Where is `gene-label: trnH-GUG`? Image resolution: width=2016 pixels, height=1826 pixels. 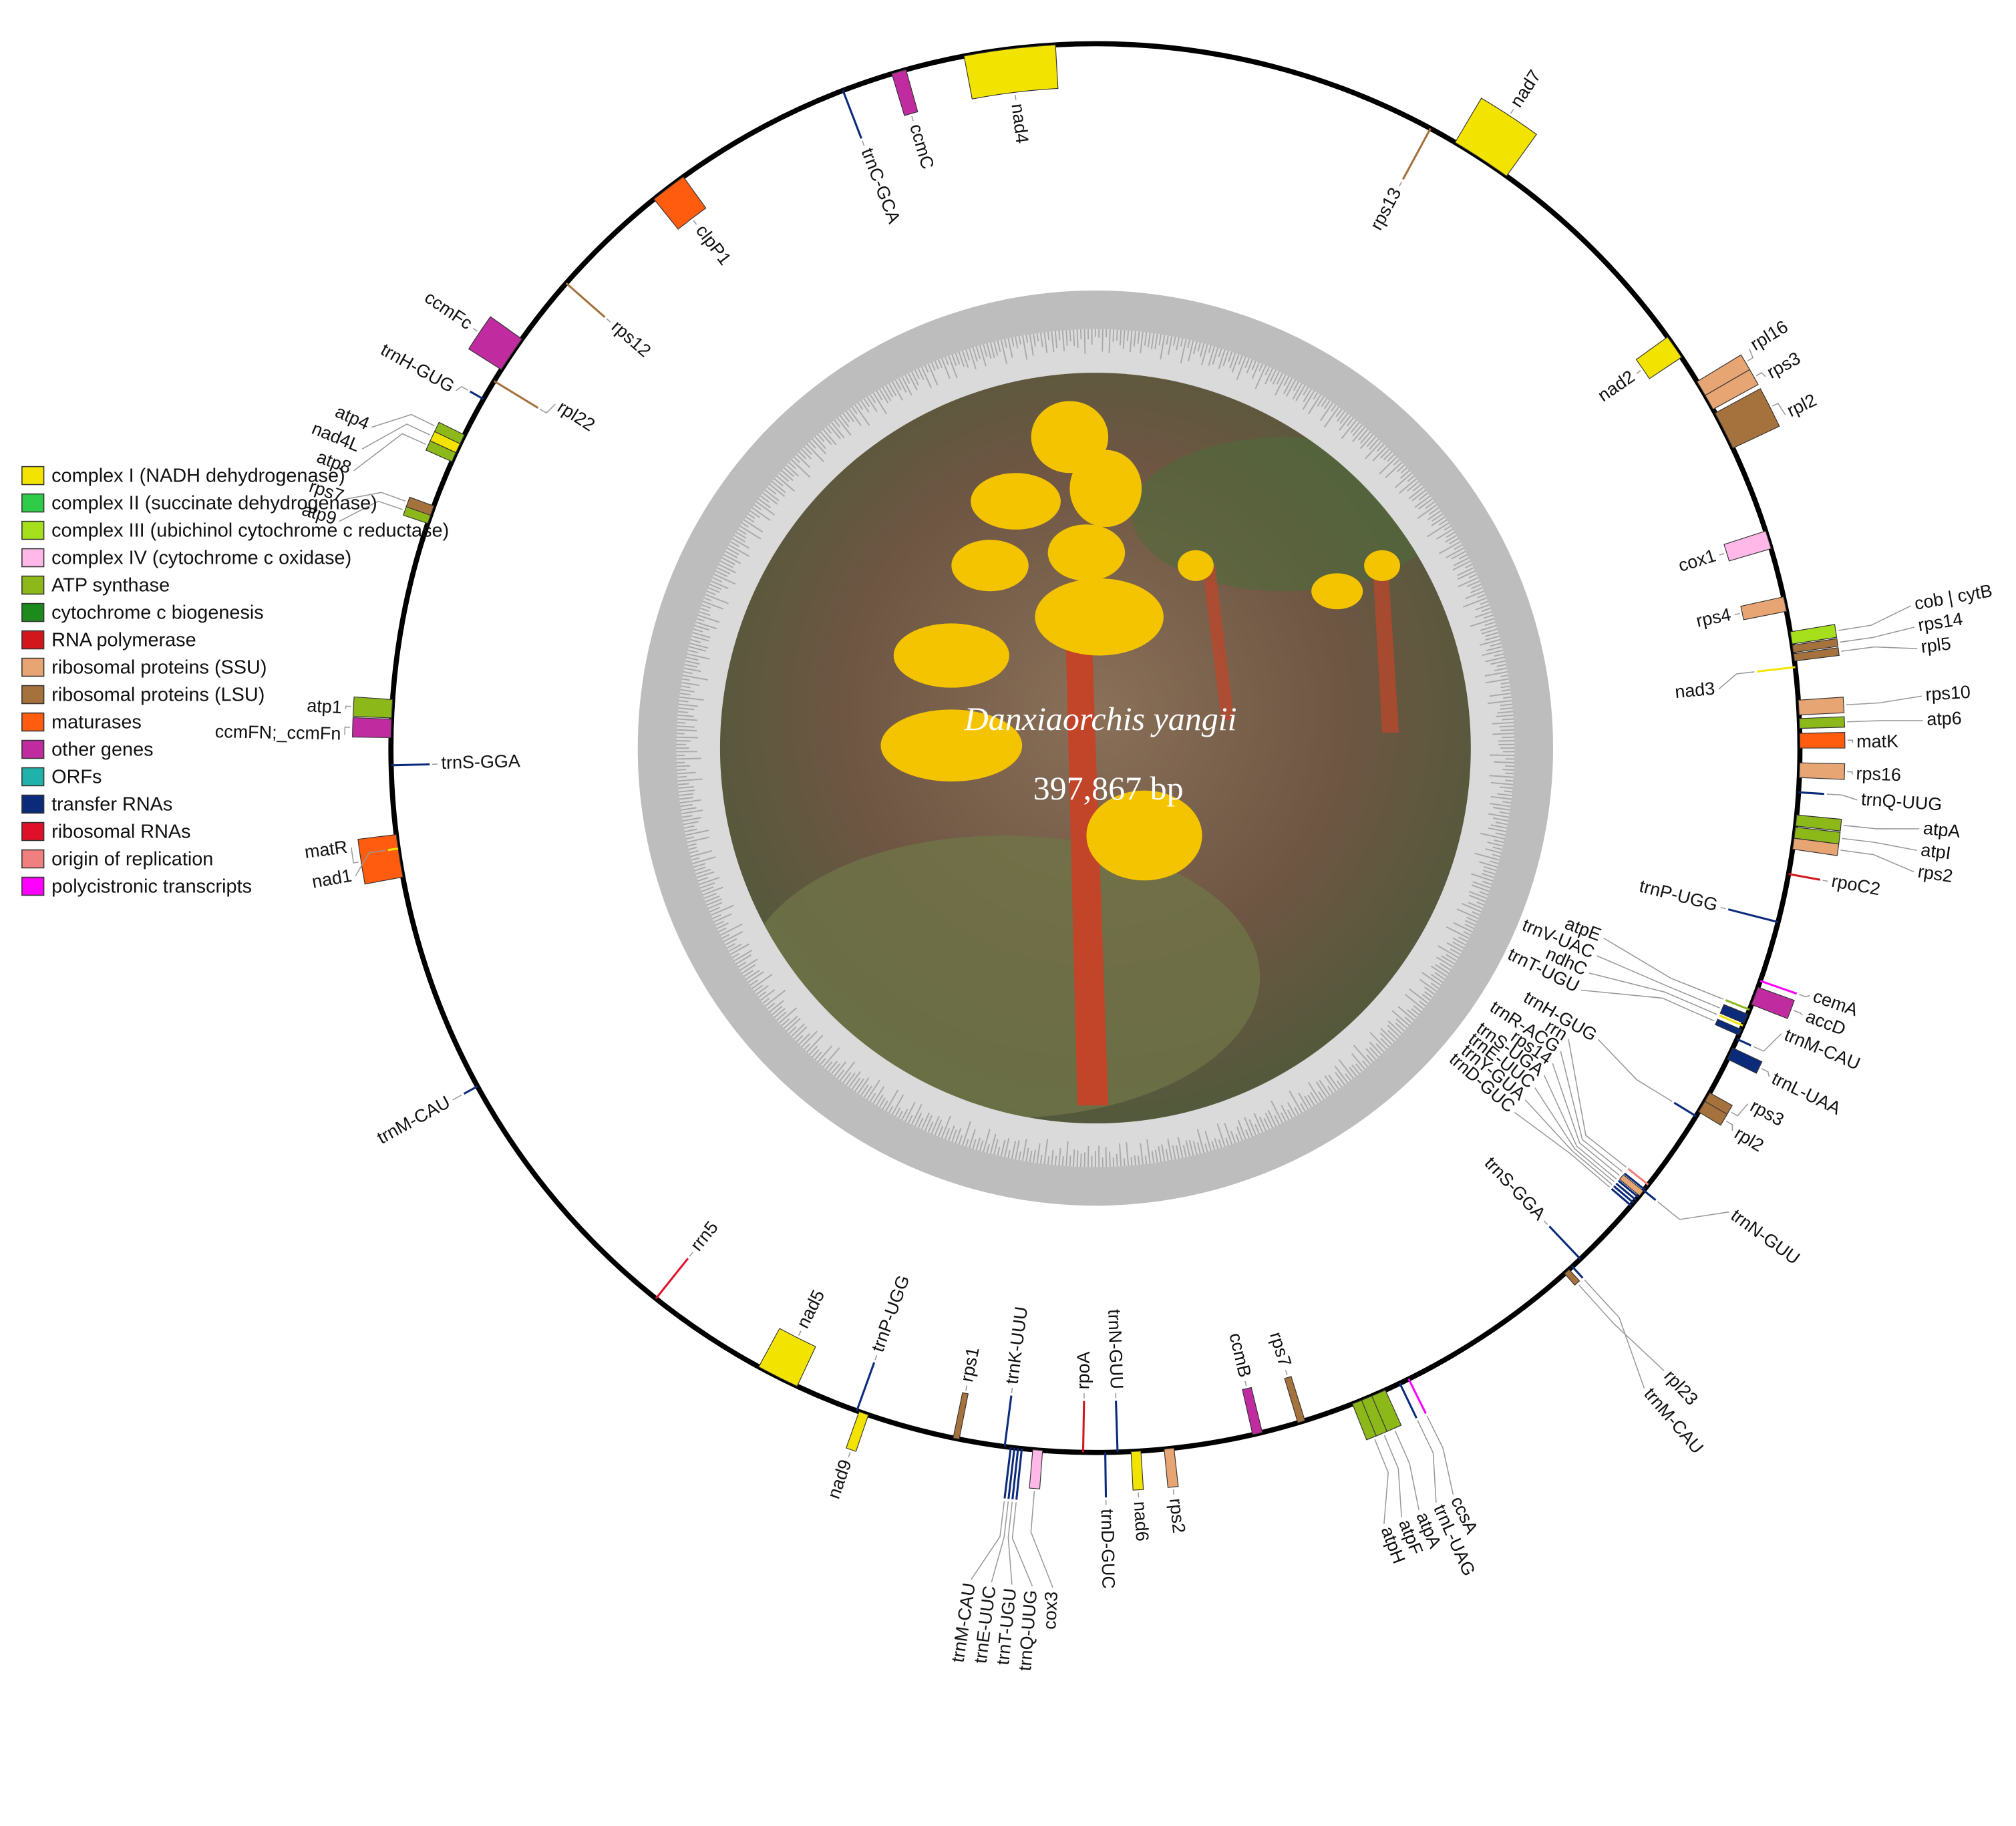 gene-label: trnH-GUG is located at coordinates (417, 368).